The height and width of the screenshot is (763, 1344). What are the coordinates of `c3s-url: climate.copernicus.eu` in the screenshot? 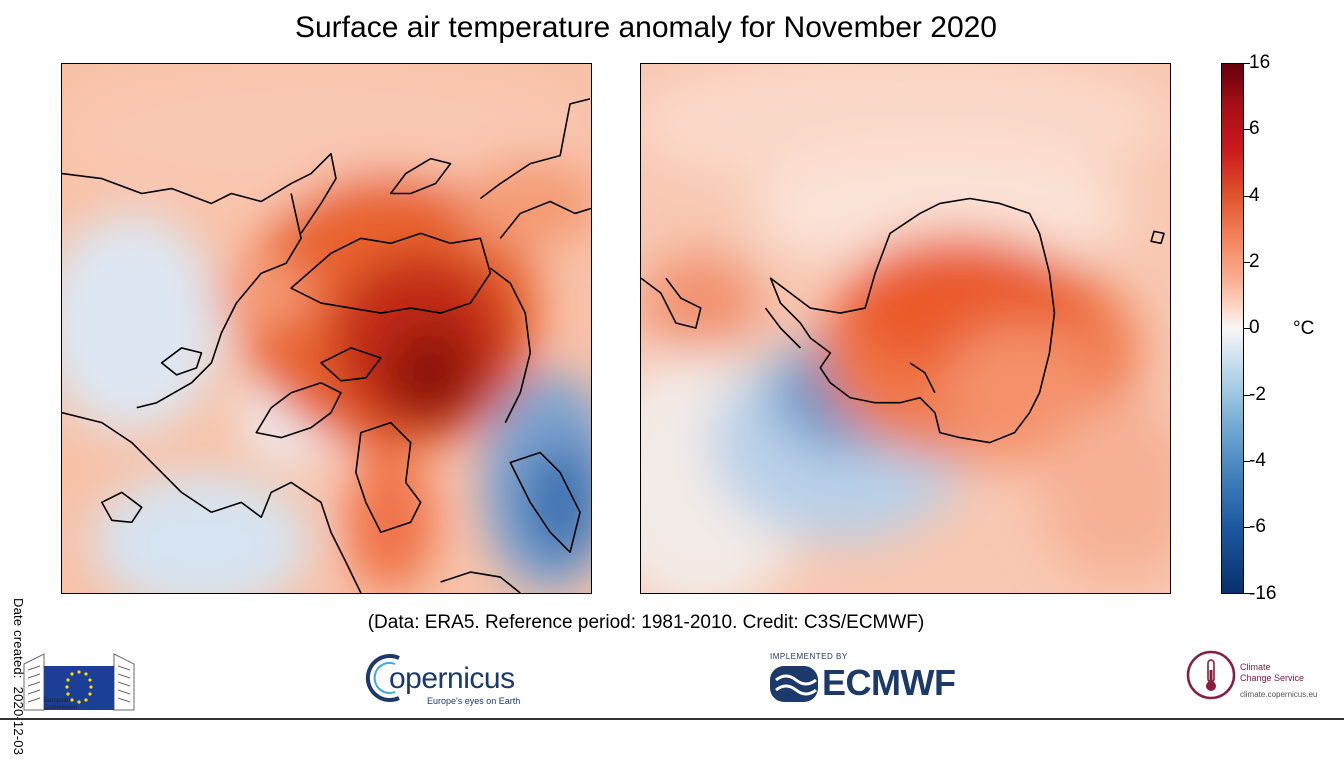 It's located at (1279, 694).